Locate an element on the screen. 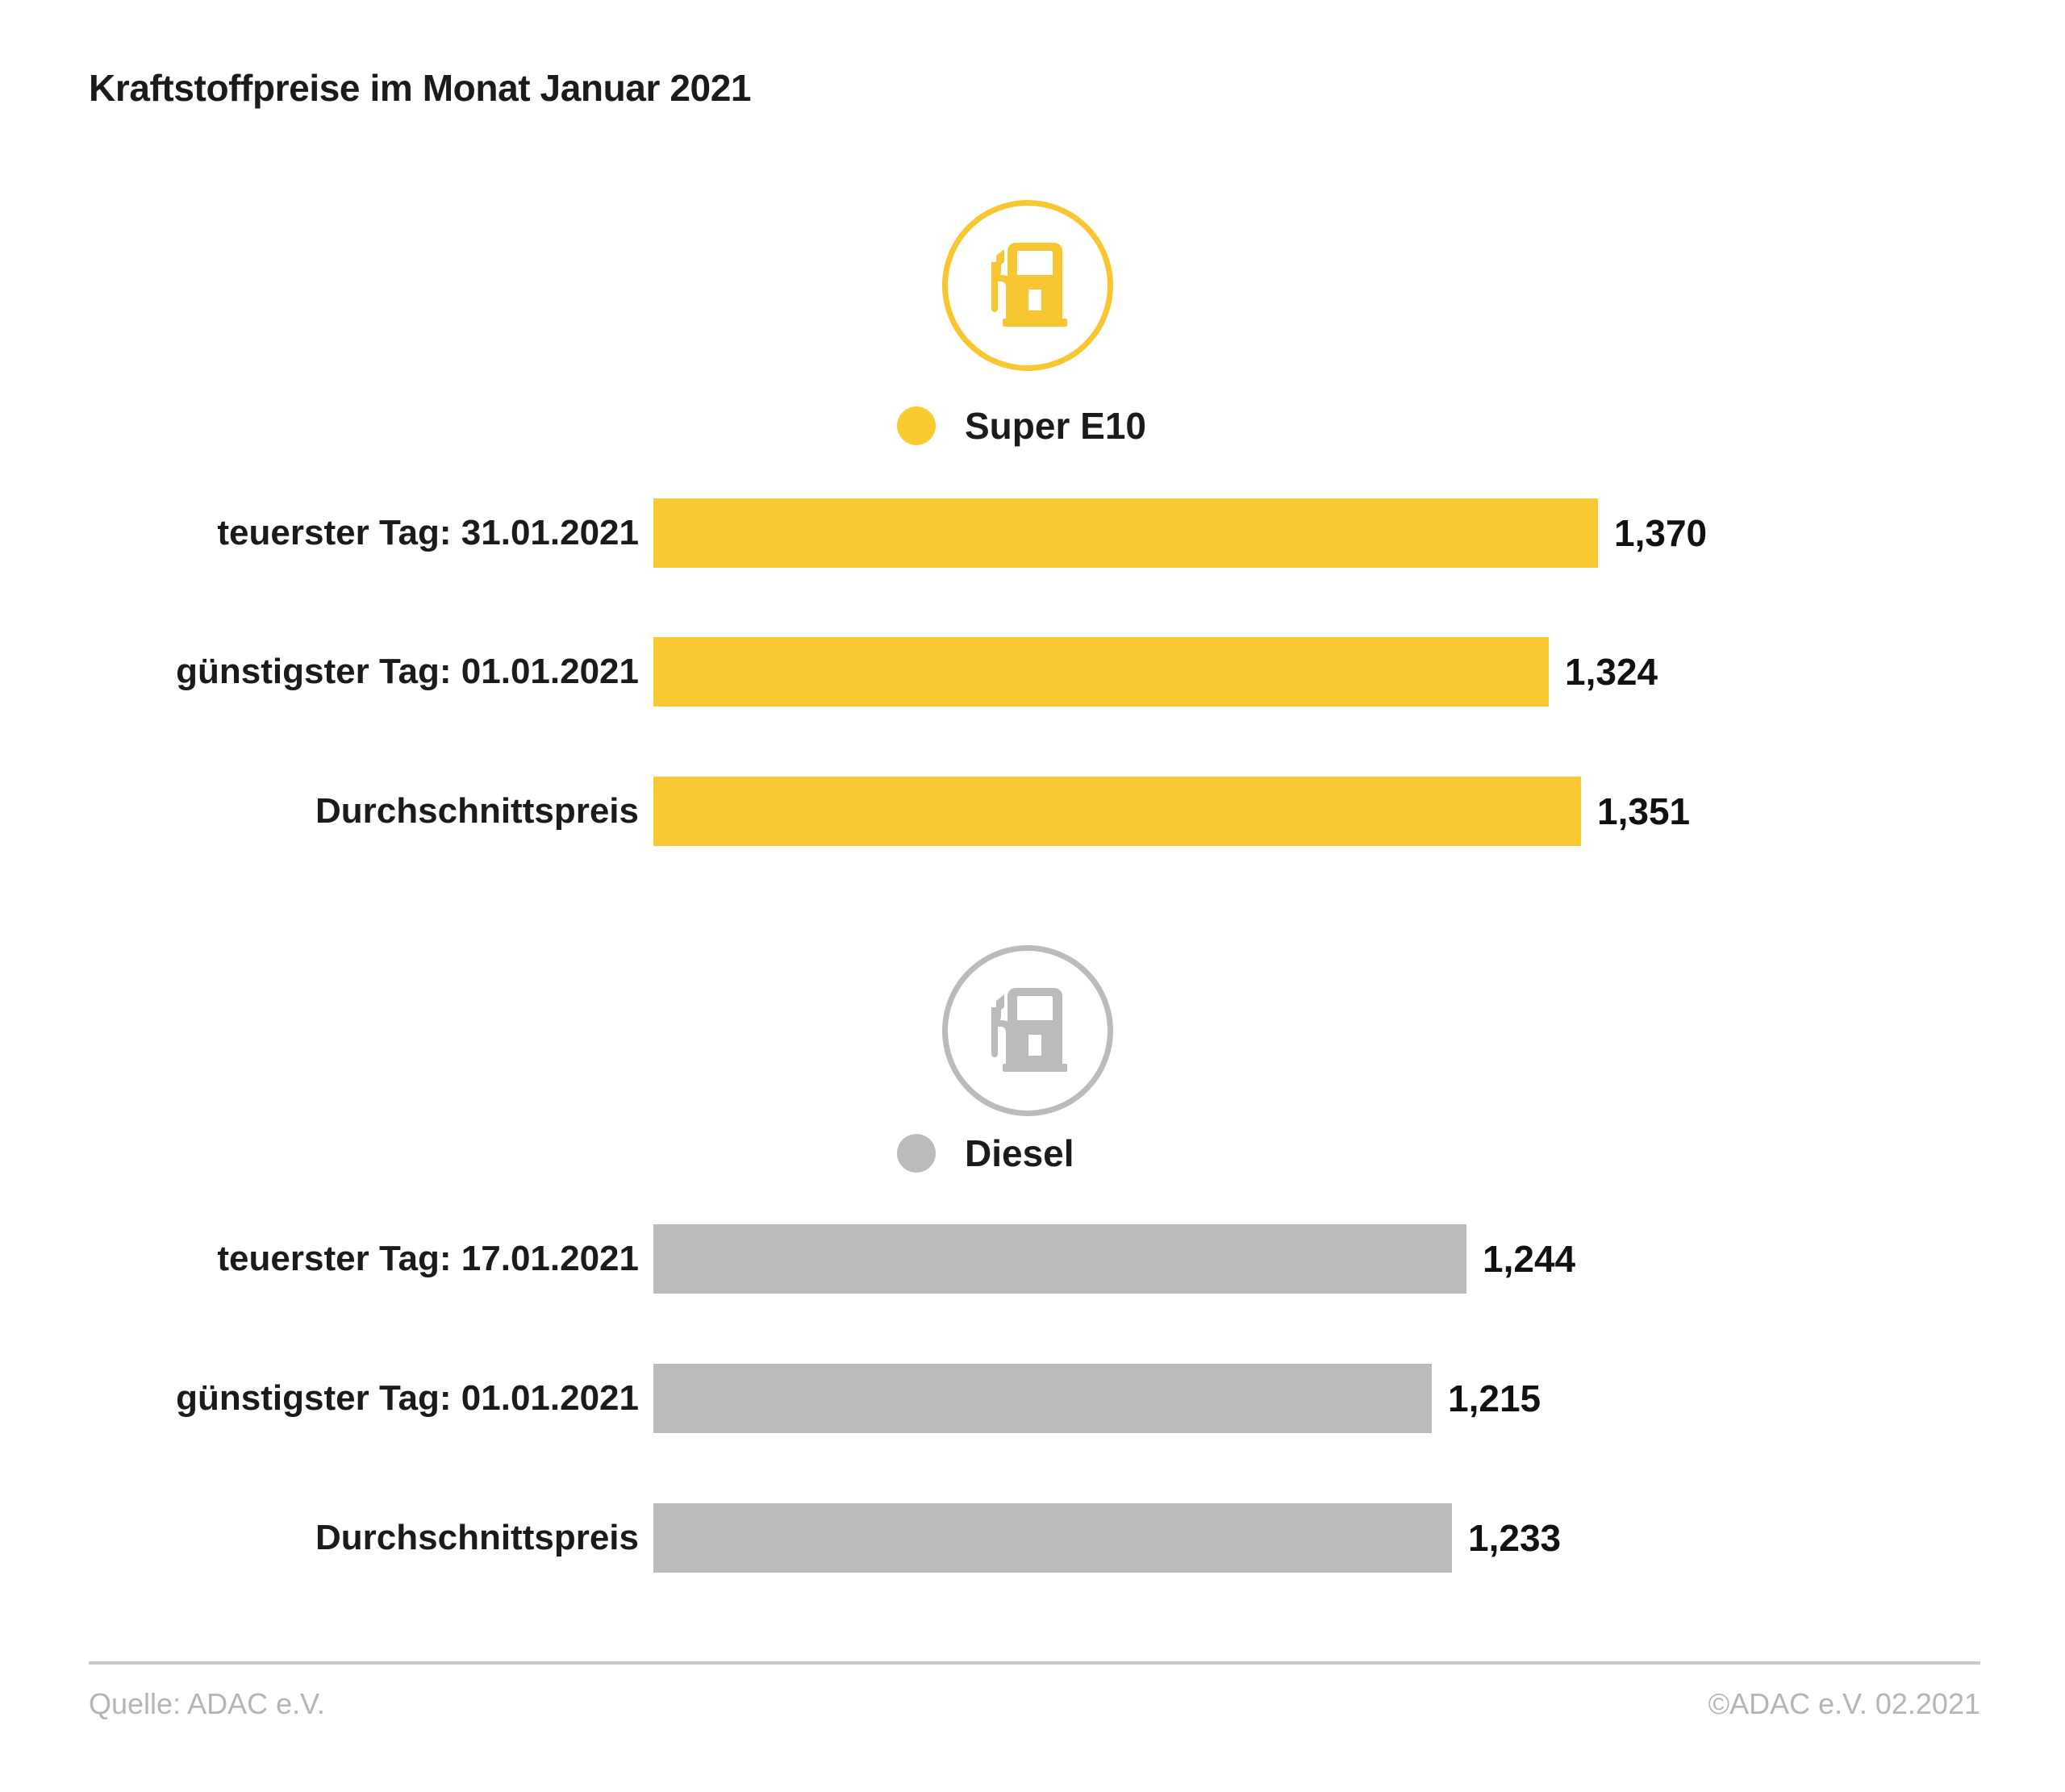  bar-label-super-durchschnitt: Durchschnittspreis is located at coordinates (477, 811).